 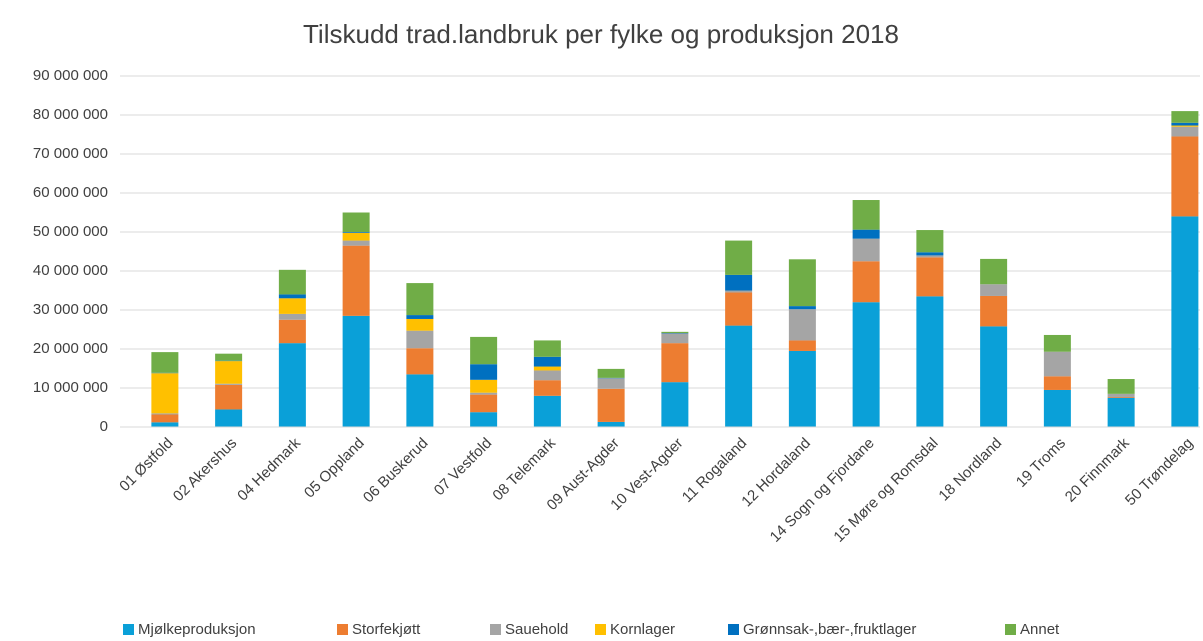 I want to click on y-tick-label: 50 000 000, so click(x=70, y=231).